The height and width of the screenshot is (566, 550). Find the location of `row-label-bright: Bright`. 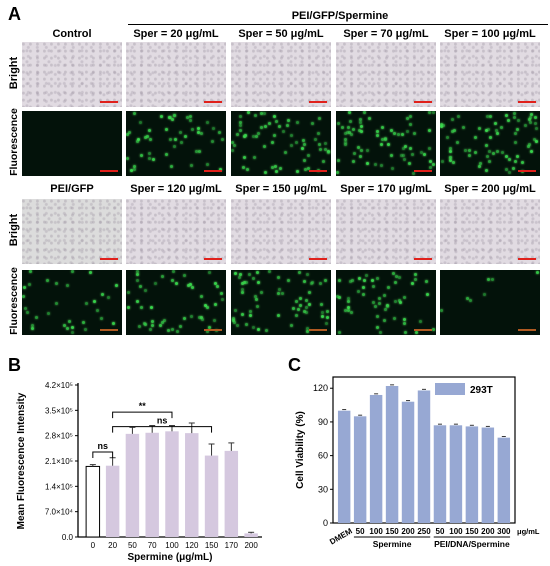

row-label-bright: Bright is located at coordinates (14, 73).